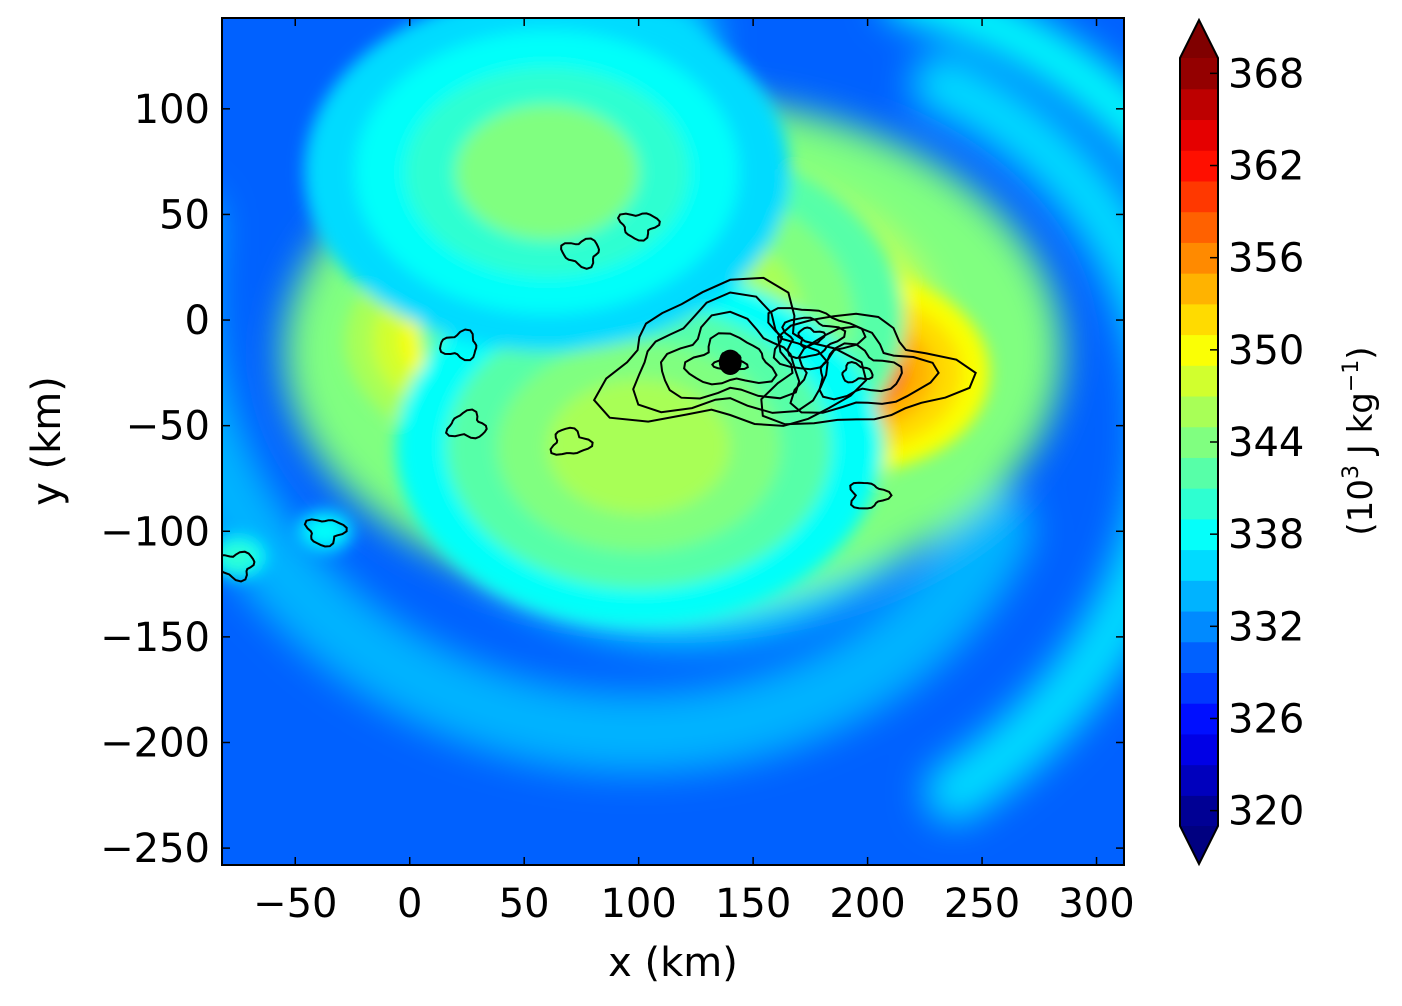  Describe the element at coordinates (1266, 443) in the screenshot. I see `colorbar-tick-label: 344` at that location.